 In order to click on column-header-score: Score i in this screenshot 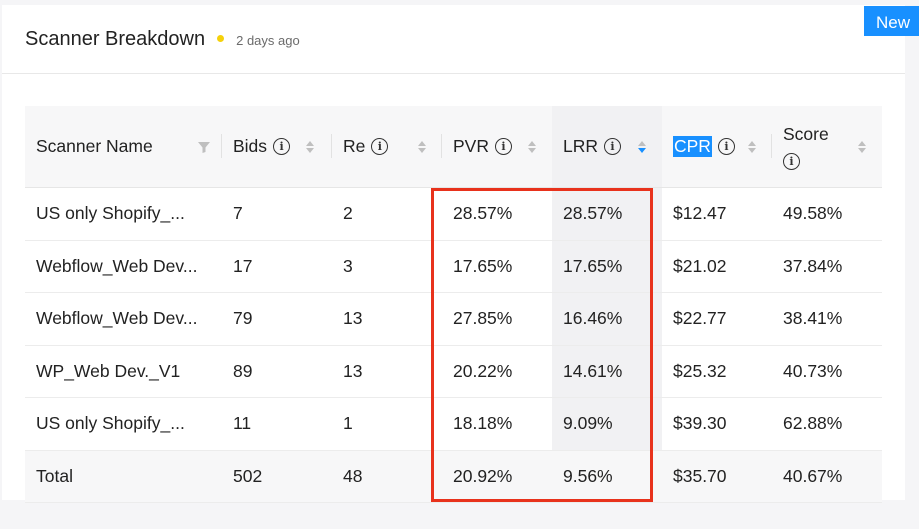, I will do `click(827, 146)`.